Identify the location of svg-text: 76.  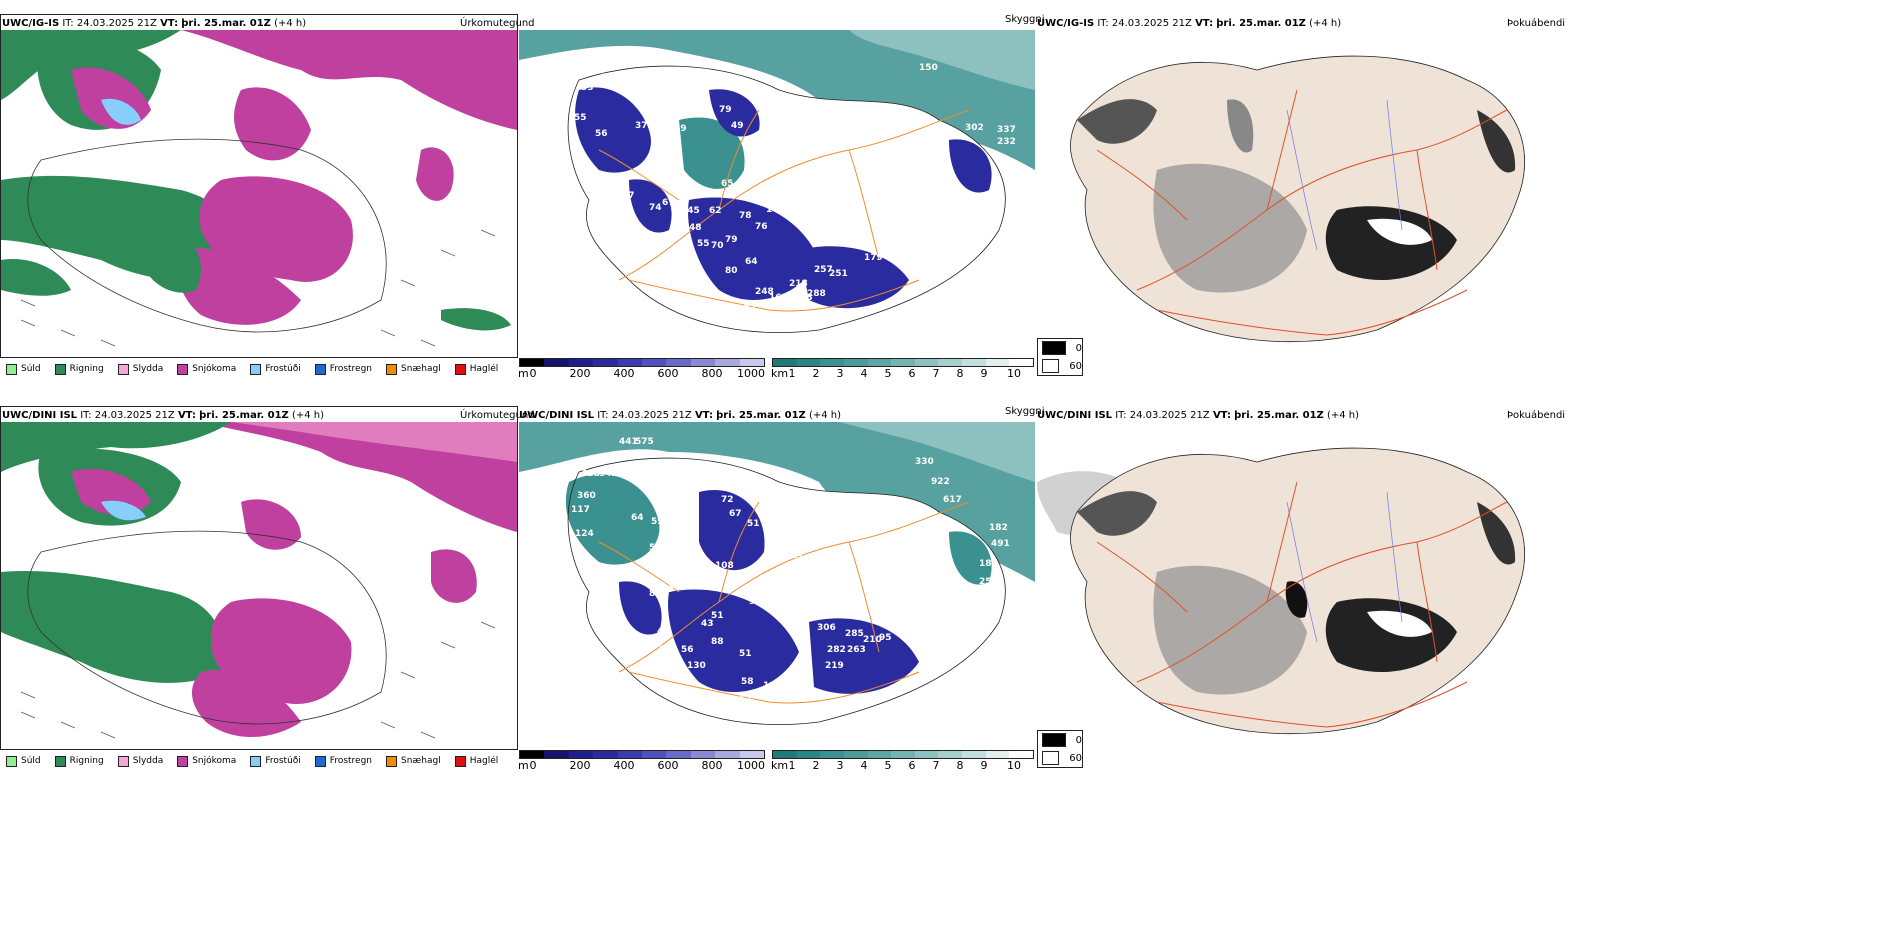
(761, 227).